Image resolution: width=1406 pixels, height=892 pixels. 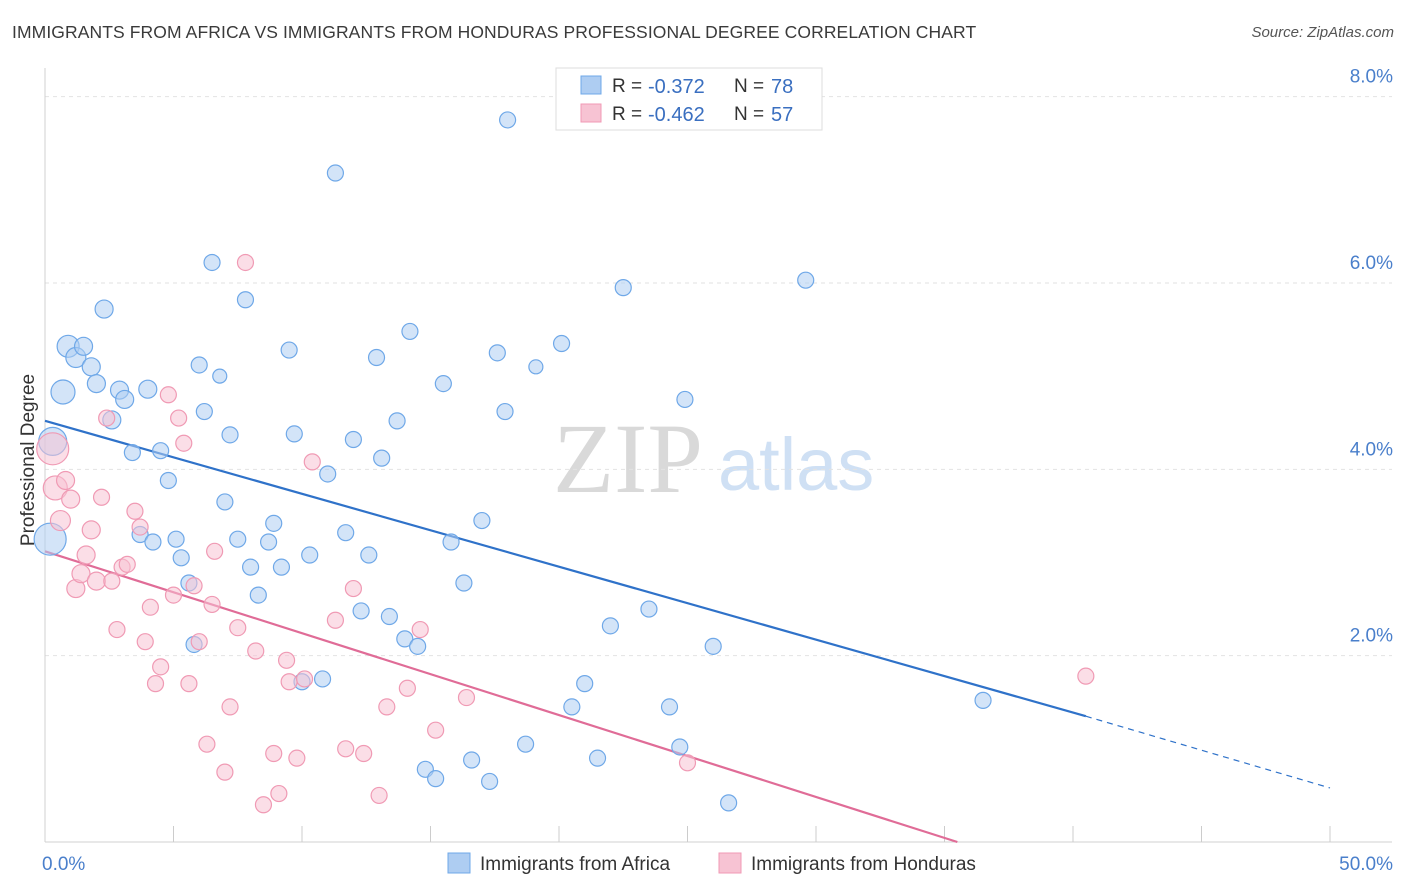 I want to click on series-legend-label-honduras: Immigrants from Honduras, so click(x=863, y=864).